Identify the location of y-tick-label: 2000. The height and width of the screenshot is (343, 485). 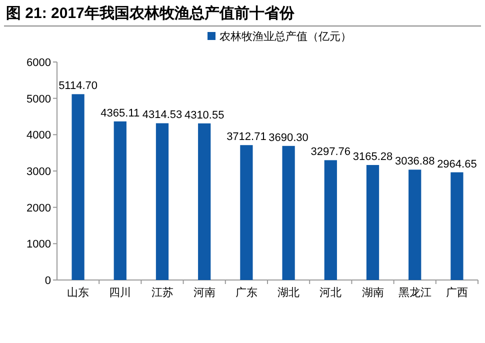
(38, 208).